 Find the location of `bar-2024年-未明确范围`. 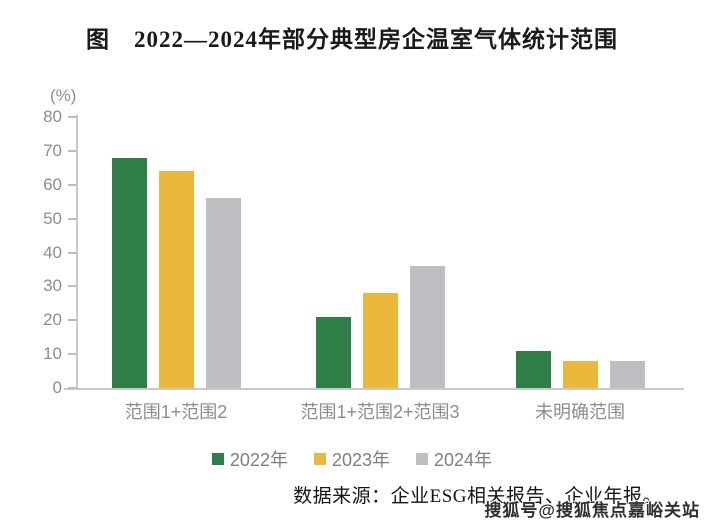

bar-2024年-未明确范围 is located at coordinates (627, 374).